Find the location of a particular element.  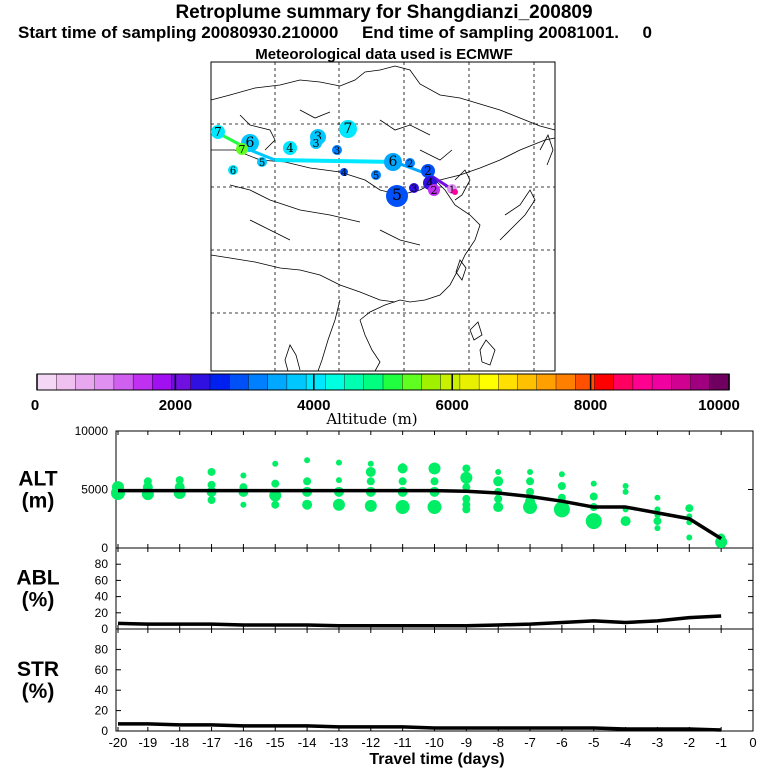

x-tick-label: -10 is located at coordinates (434, 742).